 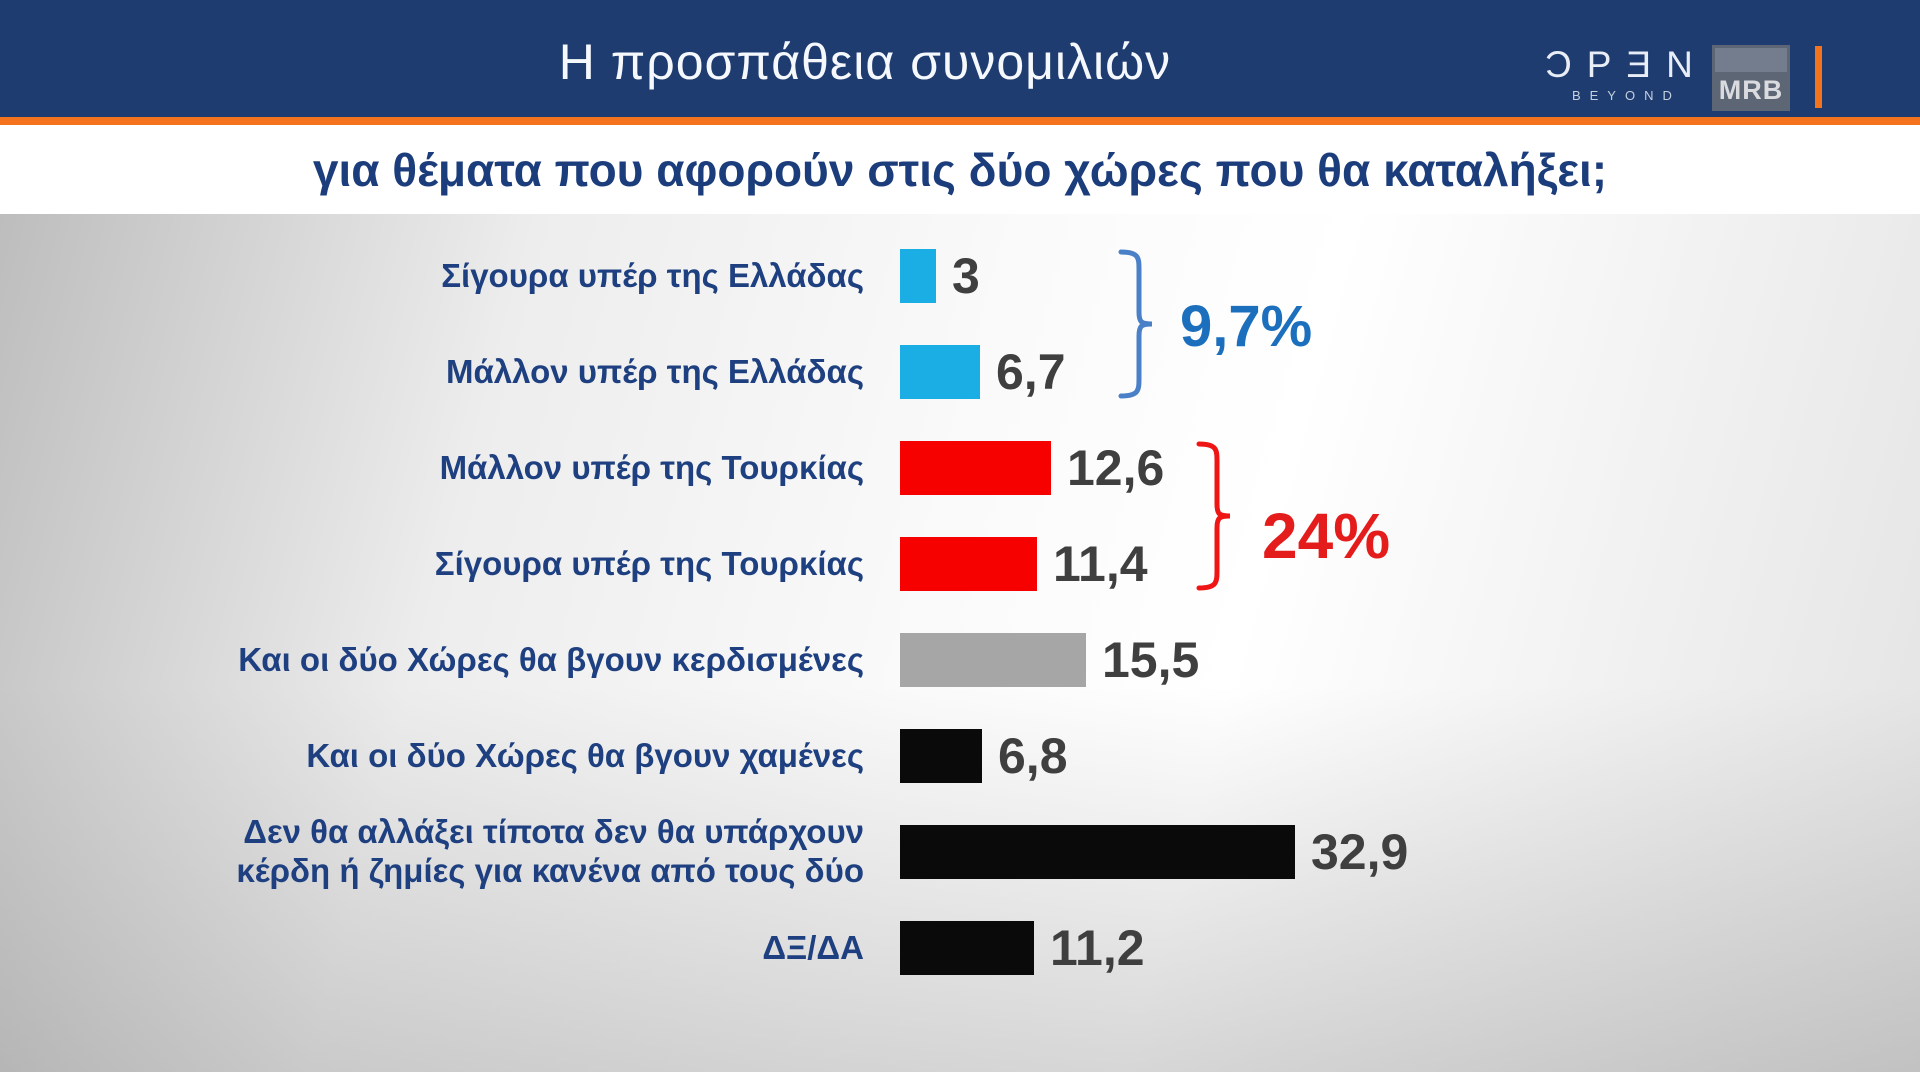 I want to click on row-value: 15,5, so click(x=1151, y=660).